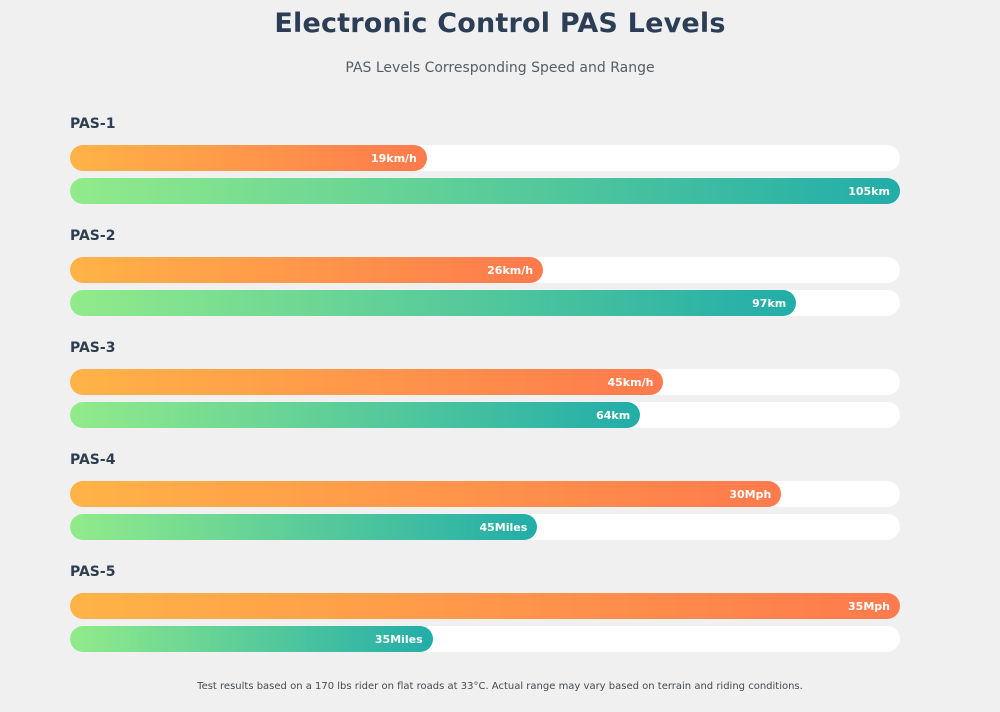 The width and height of the screenshot is (1000, 712). I want to click on pas-level-1: PAS-1 19km/h 105km, so click(485, 166).